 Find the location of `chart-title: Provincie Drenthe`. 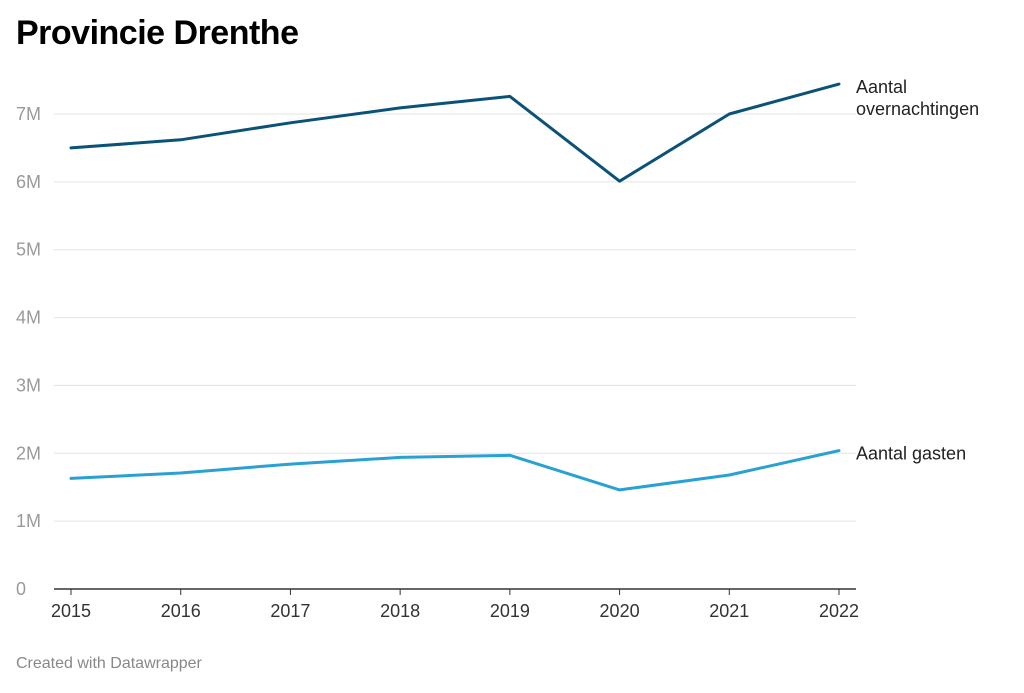

chart-title: Provincie Drenthe is located at coordinates (157, 33).